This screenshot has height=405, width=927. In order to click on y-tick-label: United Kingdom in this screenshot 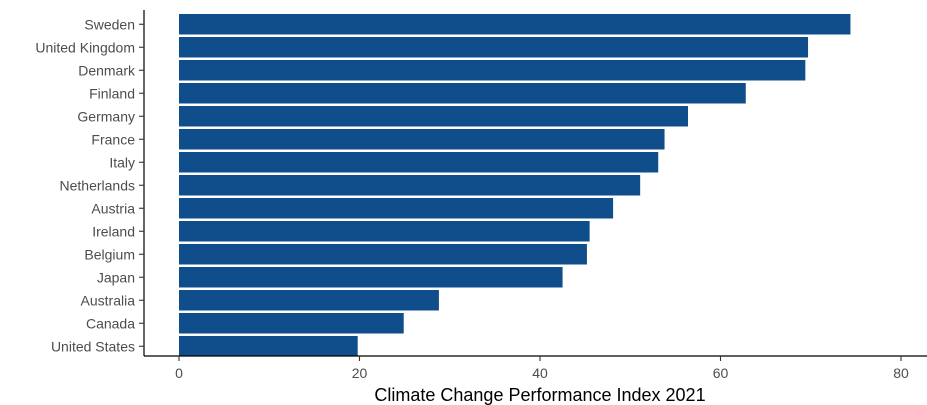, I will do `click(85, 47)`.